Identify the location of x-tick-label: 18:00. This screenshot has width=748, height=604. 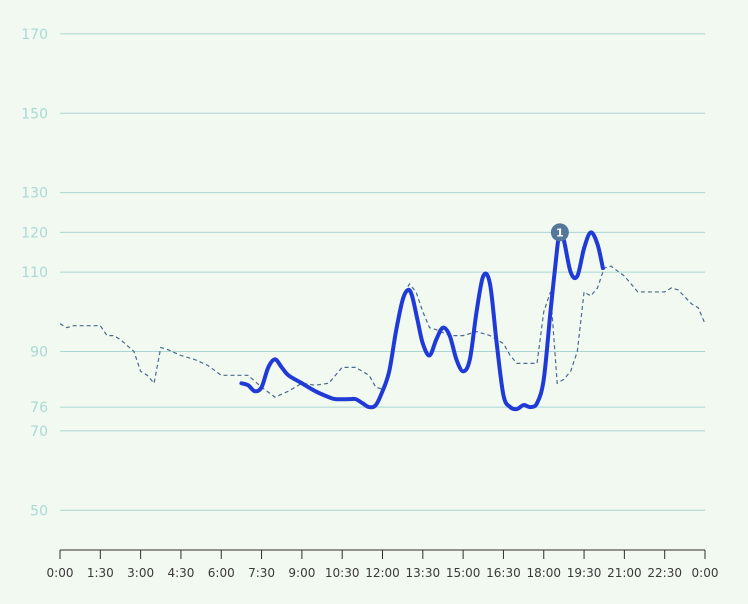
(543, 573).